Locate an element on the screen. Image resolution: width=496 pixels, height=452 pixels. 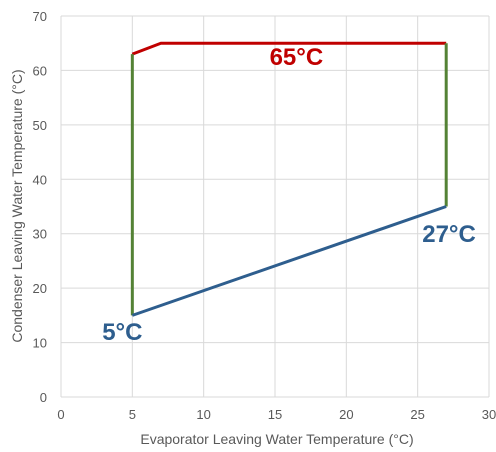
y-tick-label: 0 is located at coordinates (43, 397).